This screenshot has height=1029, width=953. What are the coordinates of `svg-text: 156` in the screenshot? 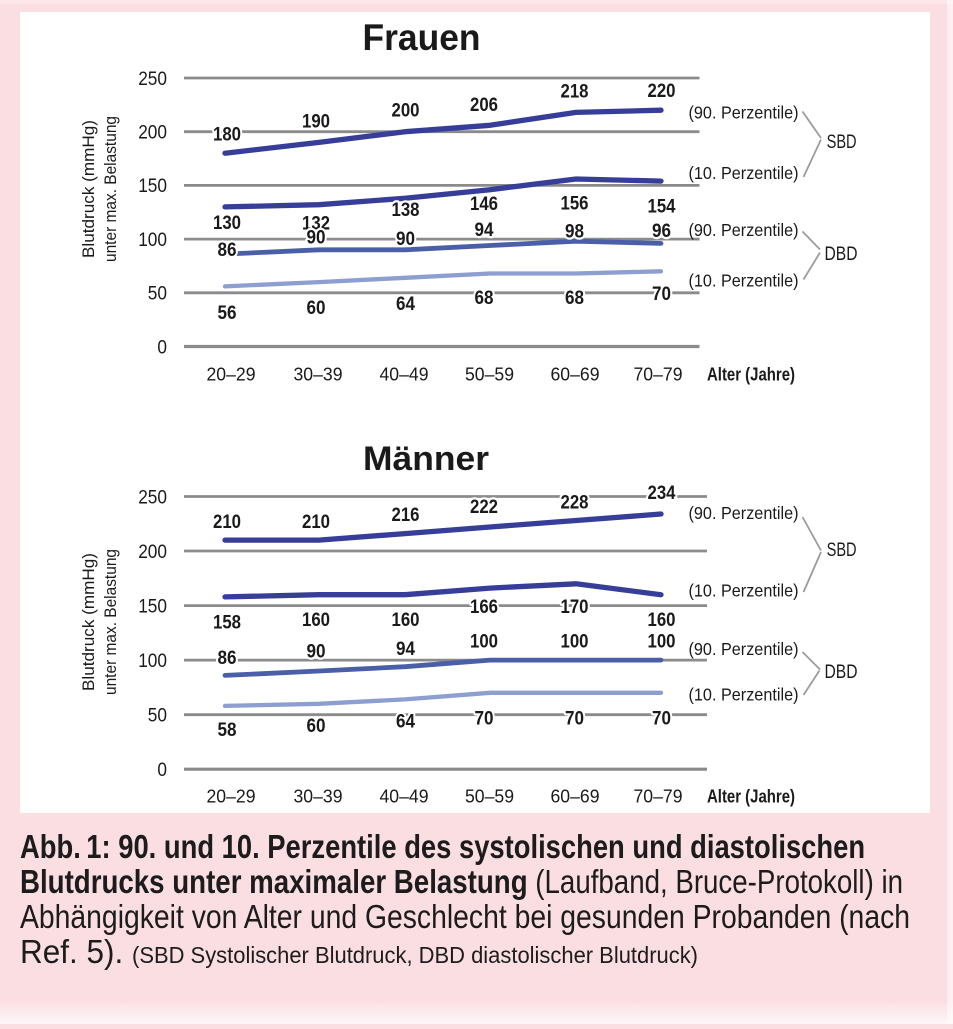 It's located at (575, 204).